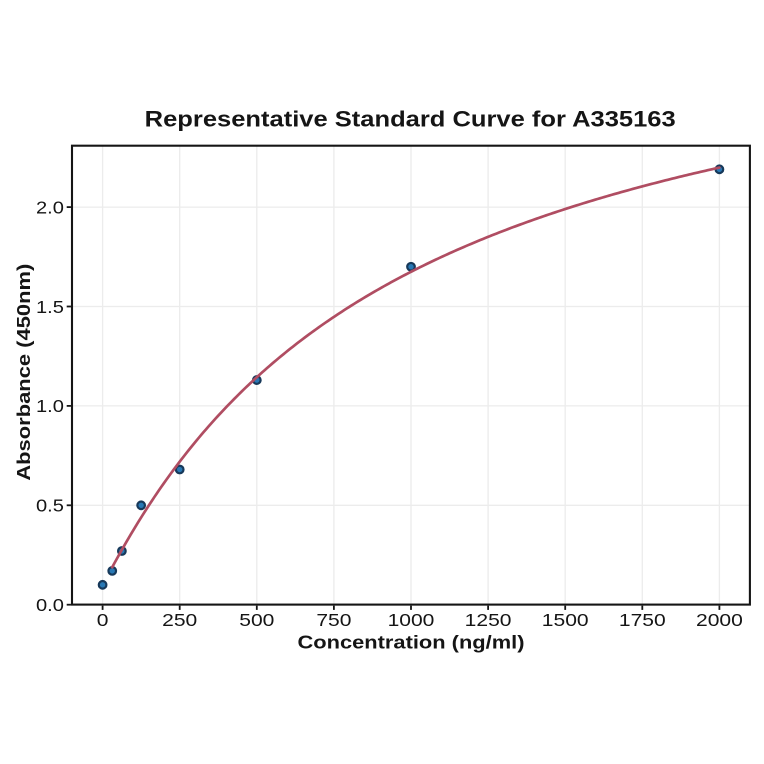  Describe the element at coordinates (50, 406) in the screenshot. I see `svg-text: 1.0` at that location.